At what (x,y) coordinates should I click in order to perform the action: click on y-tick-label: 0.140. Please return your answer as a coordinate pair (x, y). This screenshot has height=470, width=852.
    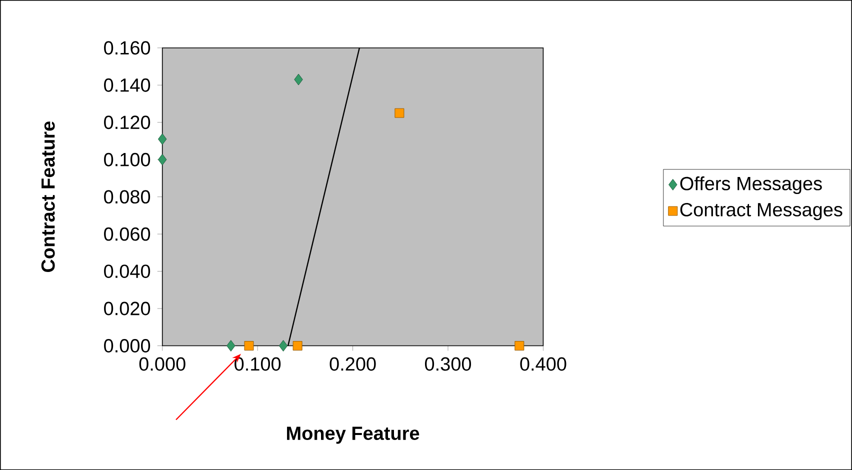
    Looking at the image, I should click on (127, 85).